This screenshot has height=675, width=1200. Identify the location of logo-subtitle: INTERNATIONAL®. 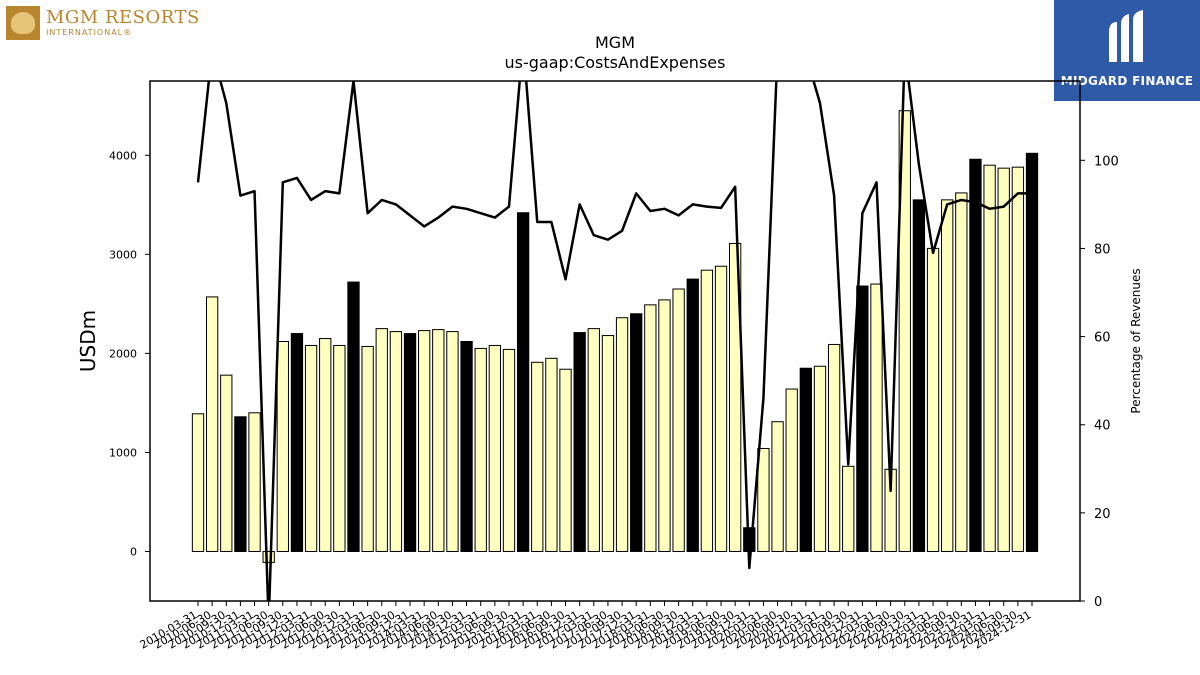
(89, 32).